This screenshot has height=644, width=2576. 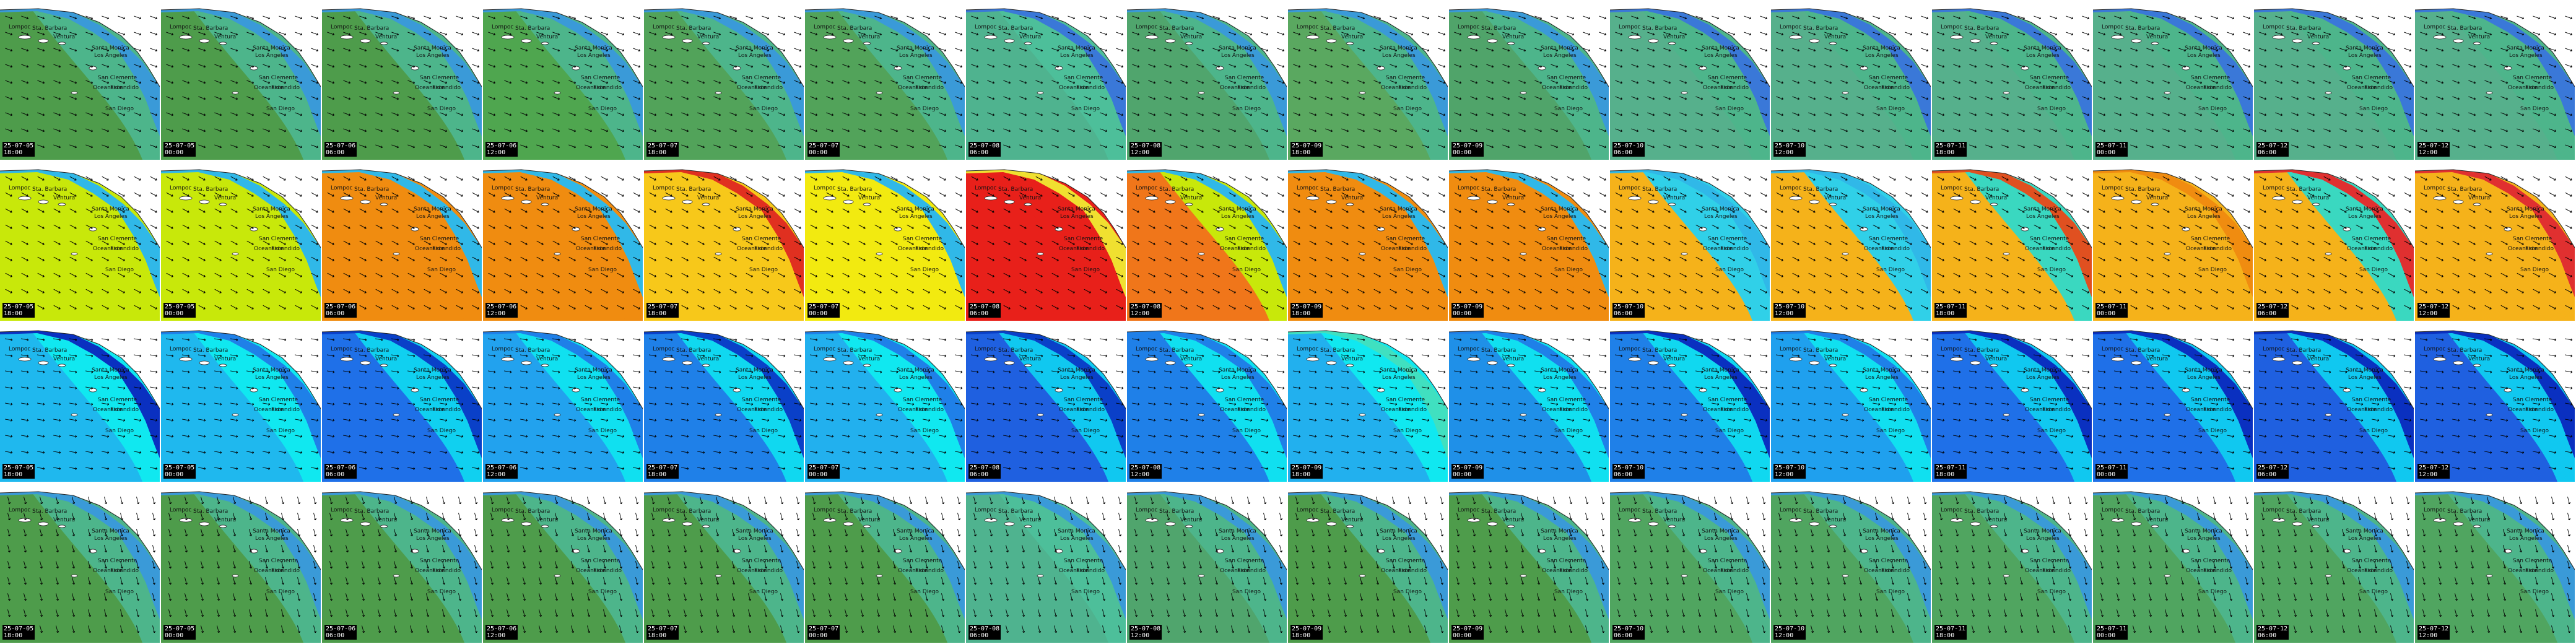 What do you see at coordinates (1629, 145) in the screenshot?
I see `timestamp-date: 25-07-10` at bounding box center [1629, 145].